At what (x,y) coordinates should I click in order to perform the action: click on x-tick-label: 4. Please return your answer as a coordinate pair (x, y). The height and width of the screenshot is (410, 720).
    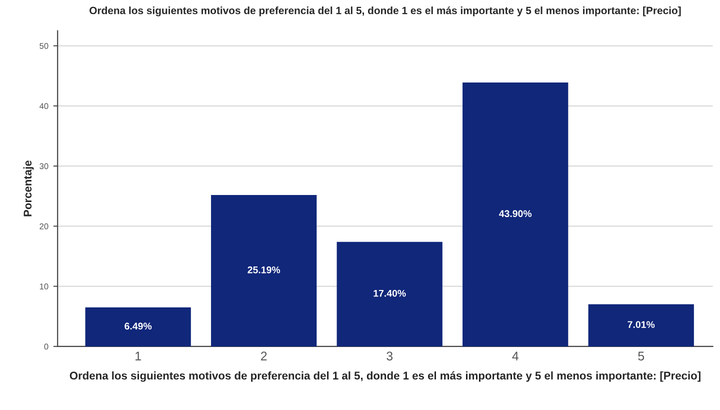
    Looking at the image, I should click on (515, 356).